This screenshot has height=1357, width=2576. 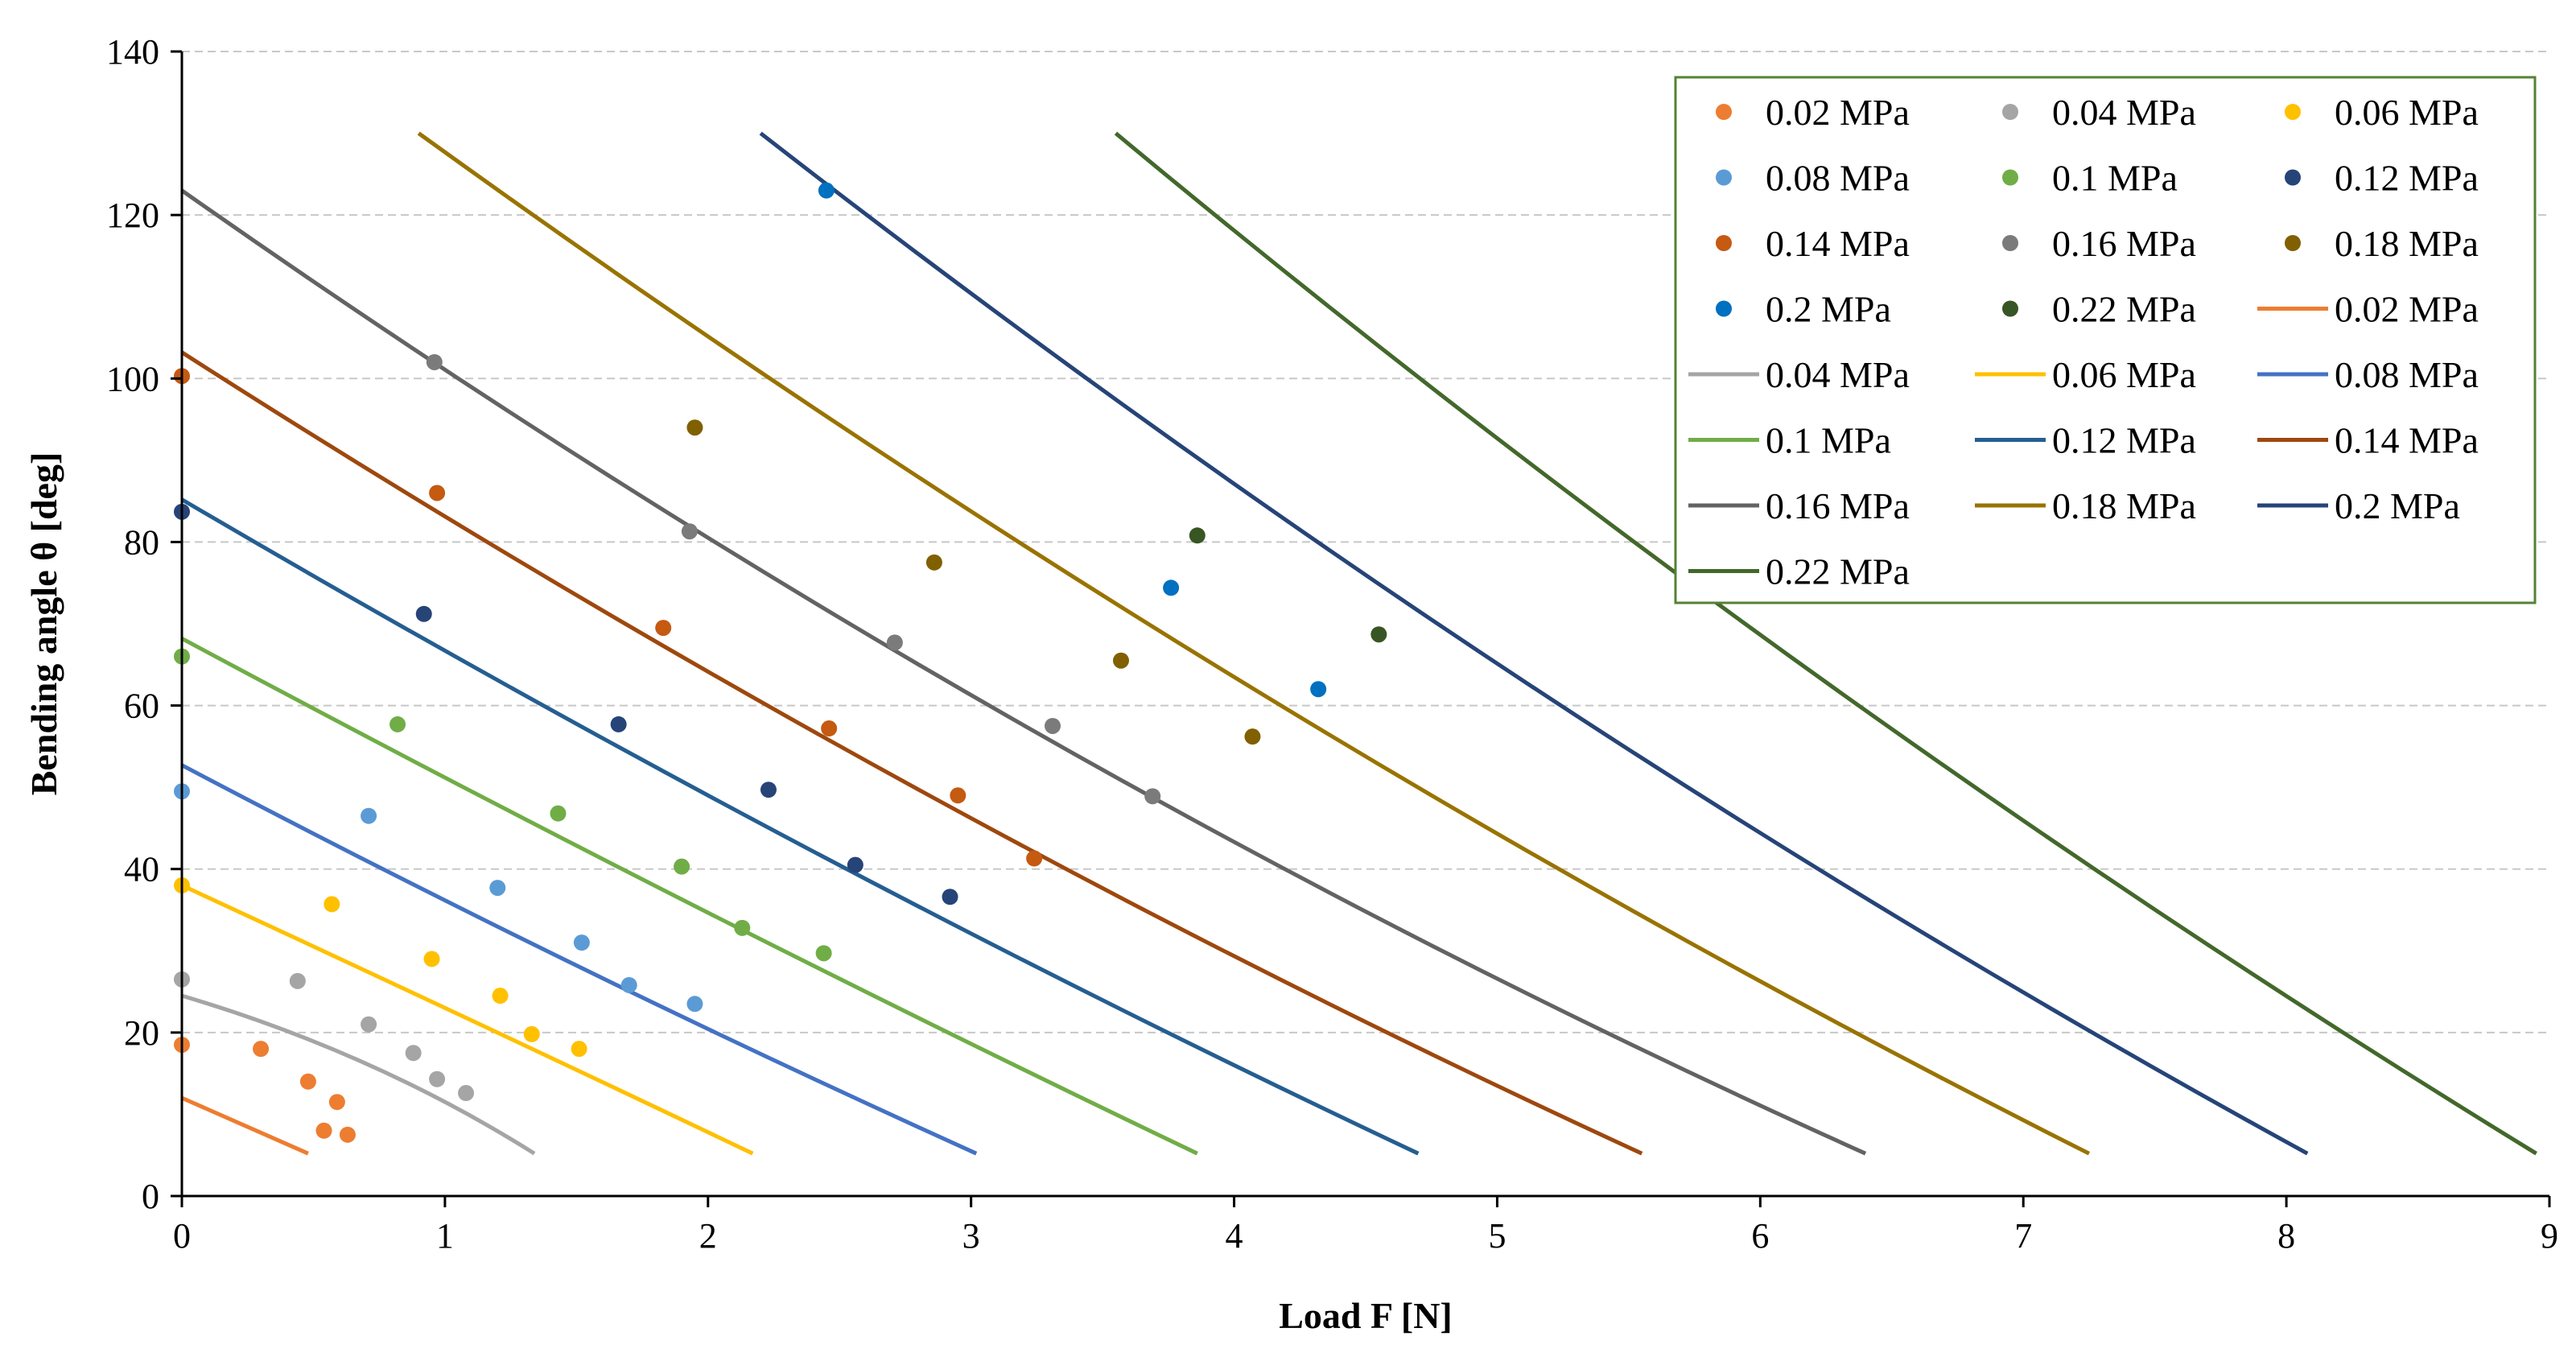 What do you see at coordinates (445, 1236) in the screenshot?
I see `x-tick-label: 1` at bounding box center [445, 1236].